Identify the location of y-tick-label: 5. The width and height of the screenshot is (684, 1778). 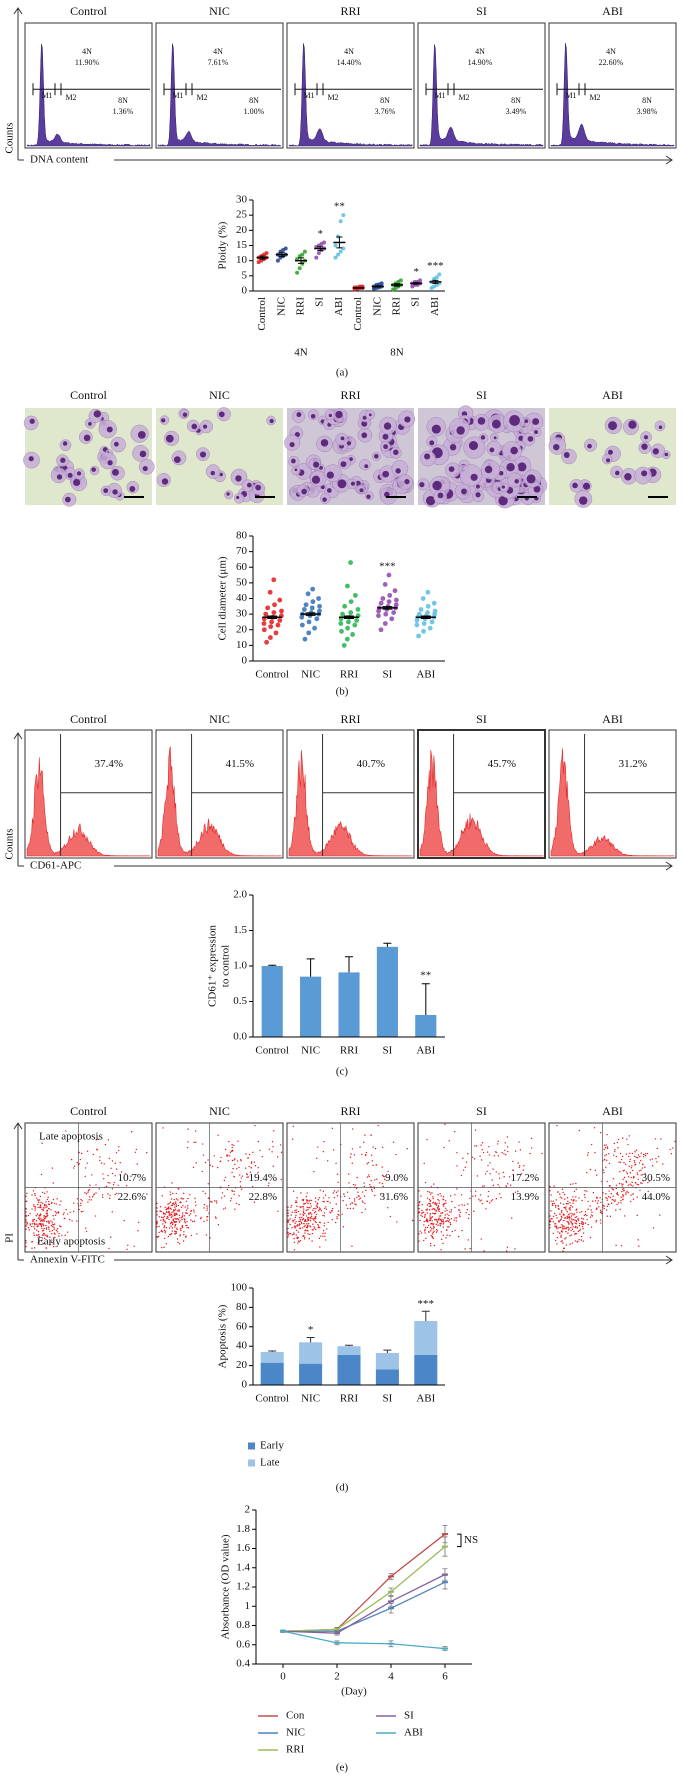
(245, 275).